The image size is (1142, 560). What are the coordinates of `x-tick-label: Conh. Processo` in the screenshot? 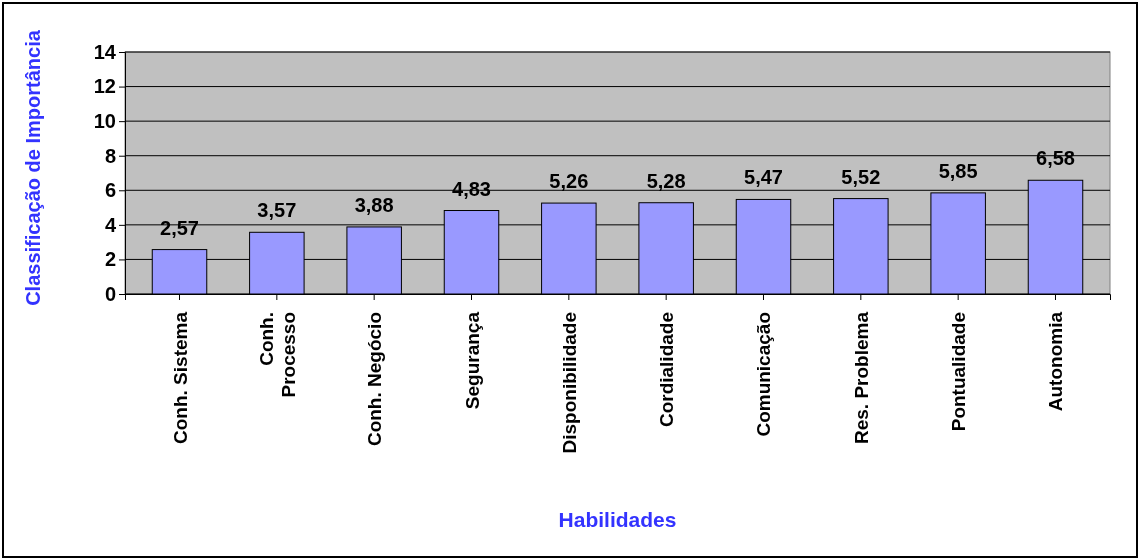 It's located at (277, 355).